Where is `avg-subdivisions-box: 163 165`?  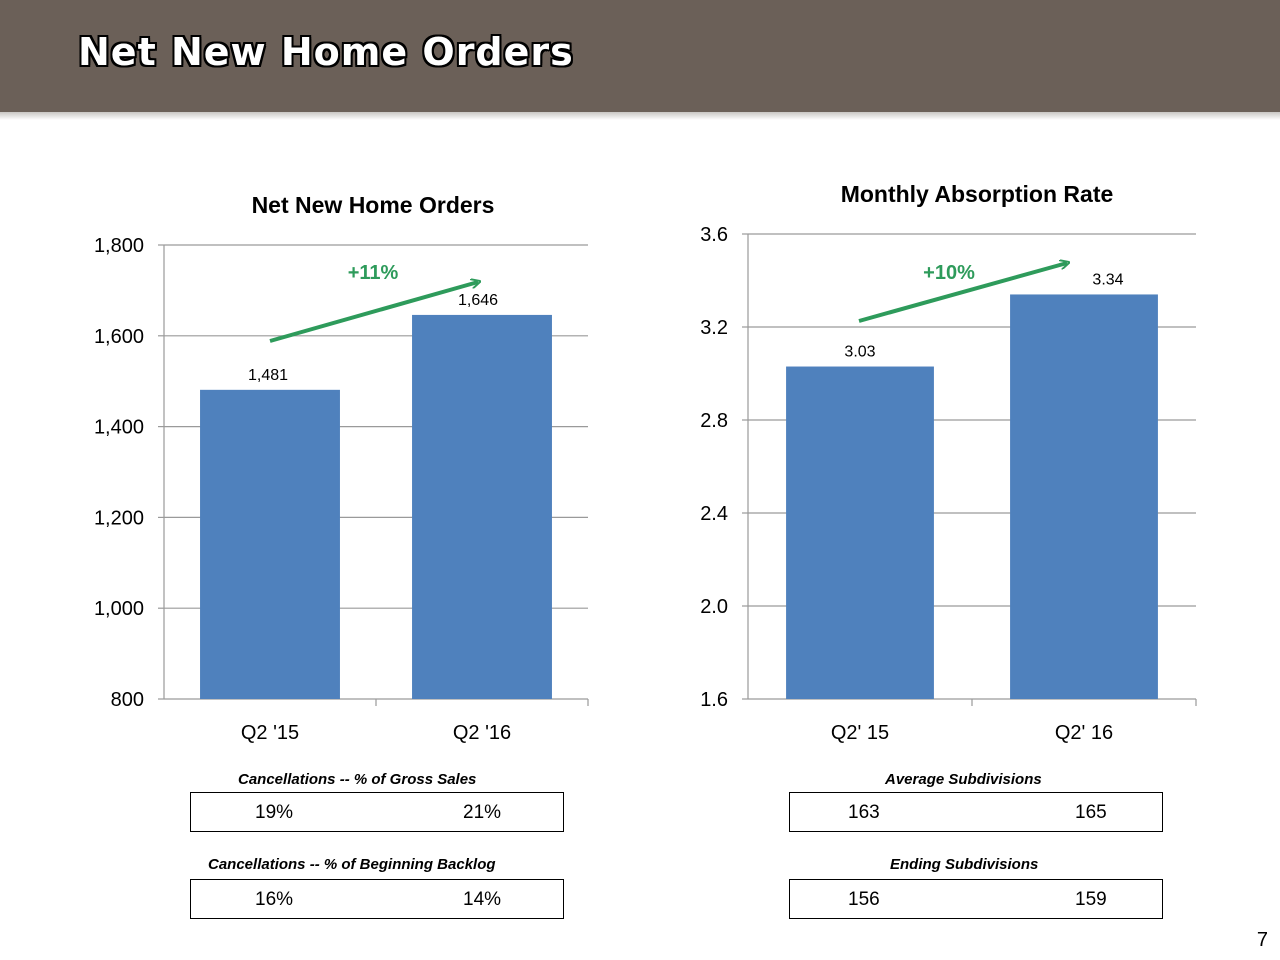
avg-subdivisions-box: 163 165 is located at coordinates (976, 812).